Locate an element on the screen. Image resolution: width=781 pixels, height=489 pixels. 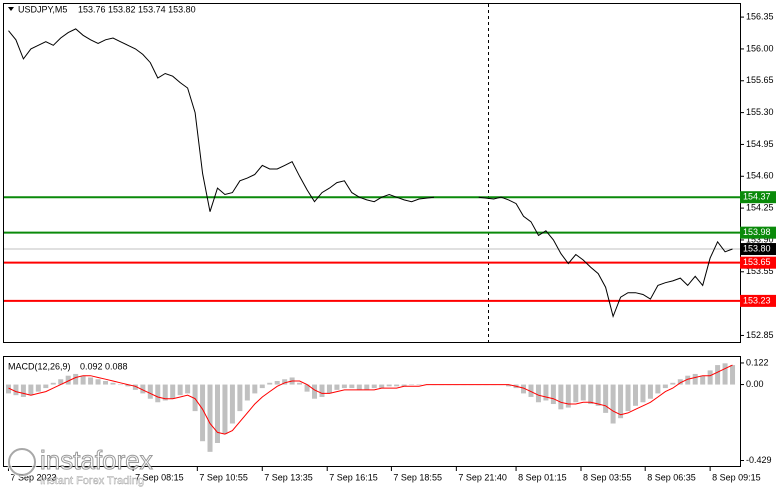
brand: instaforex is located at coordinates (96, 460).